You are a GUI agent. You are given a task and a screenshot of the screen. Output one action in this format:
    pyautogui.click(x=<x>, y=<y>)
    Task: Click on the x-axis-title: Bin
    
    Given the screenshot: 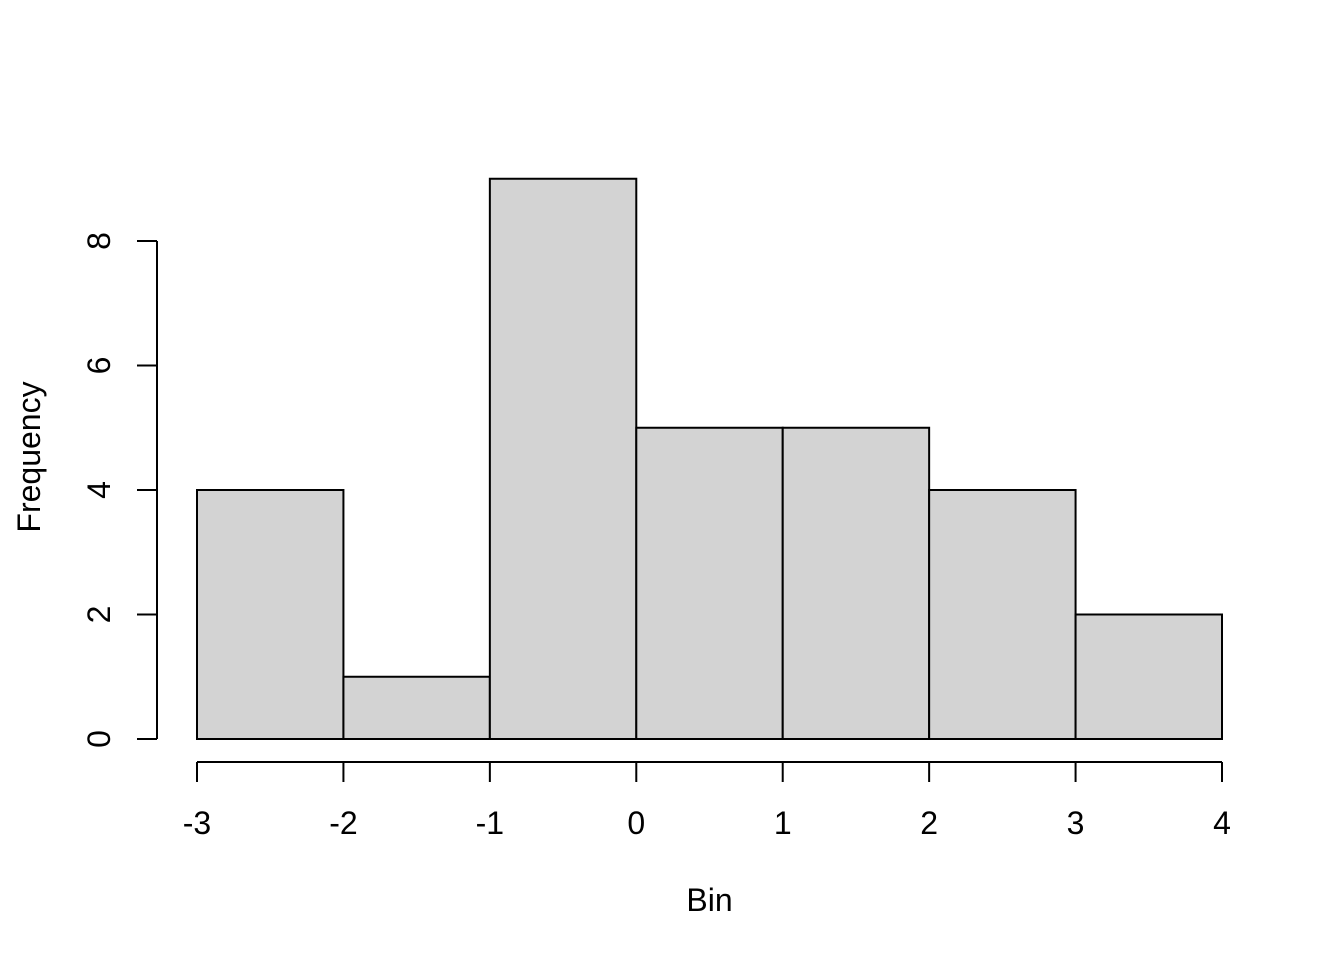 What is the action you would take?
    pyautogui.click(x=709, y=900)
    